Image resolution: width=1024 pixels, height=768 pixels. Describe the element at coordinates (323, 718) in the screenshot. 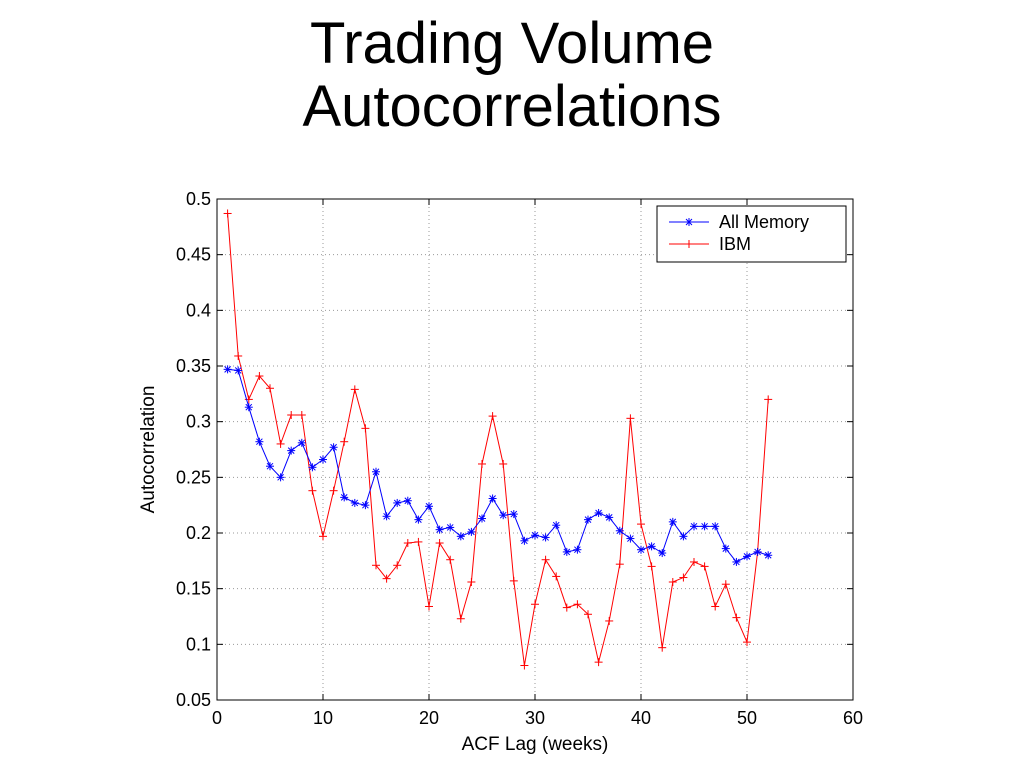

I see `x-tick-label: 10` at that location.